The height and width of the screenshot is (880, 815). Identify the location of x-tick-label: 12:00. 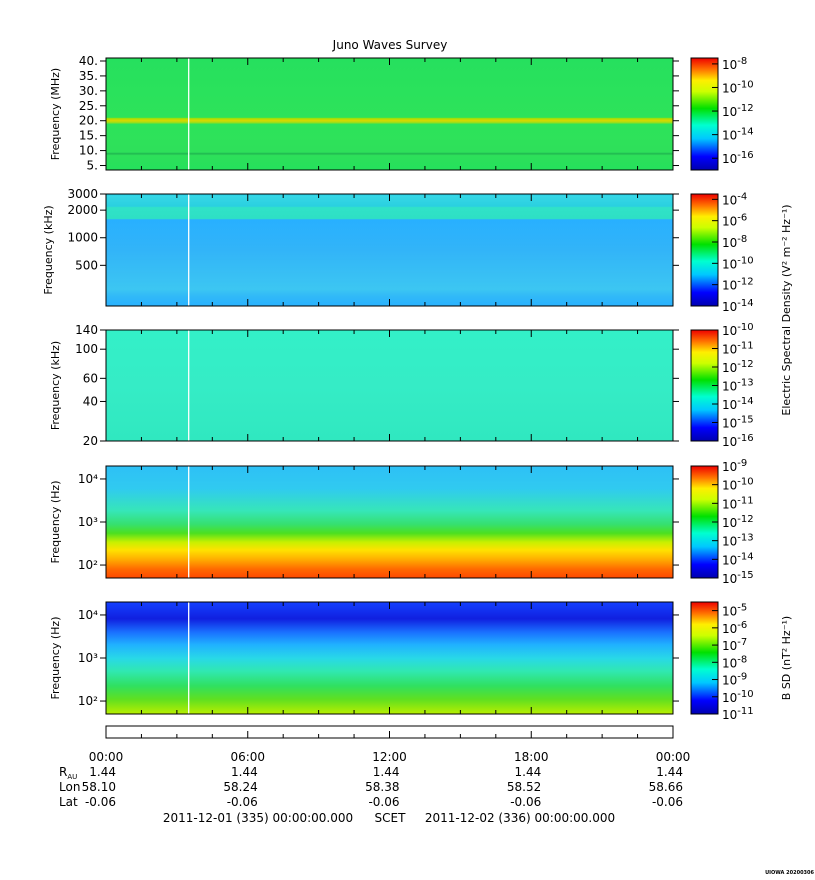
(389, 757).